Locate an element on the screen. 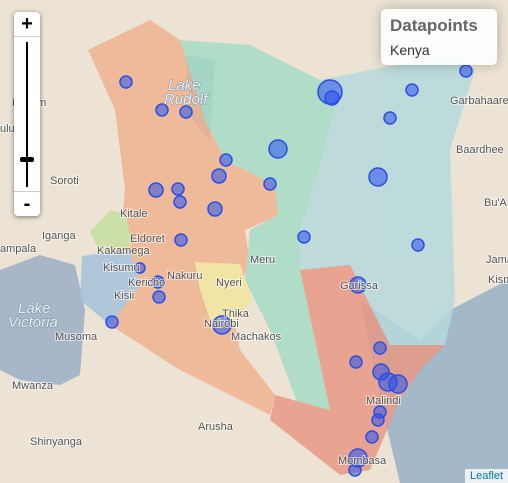  place-label: Kericho is located at coordinates (146, 283).